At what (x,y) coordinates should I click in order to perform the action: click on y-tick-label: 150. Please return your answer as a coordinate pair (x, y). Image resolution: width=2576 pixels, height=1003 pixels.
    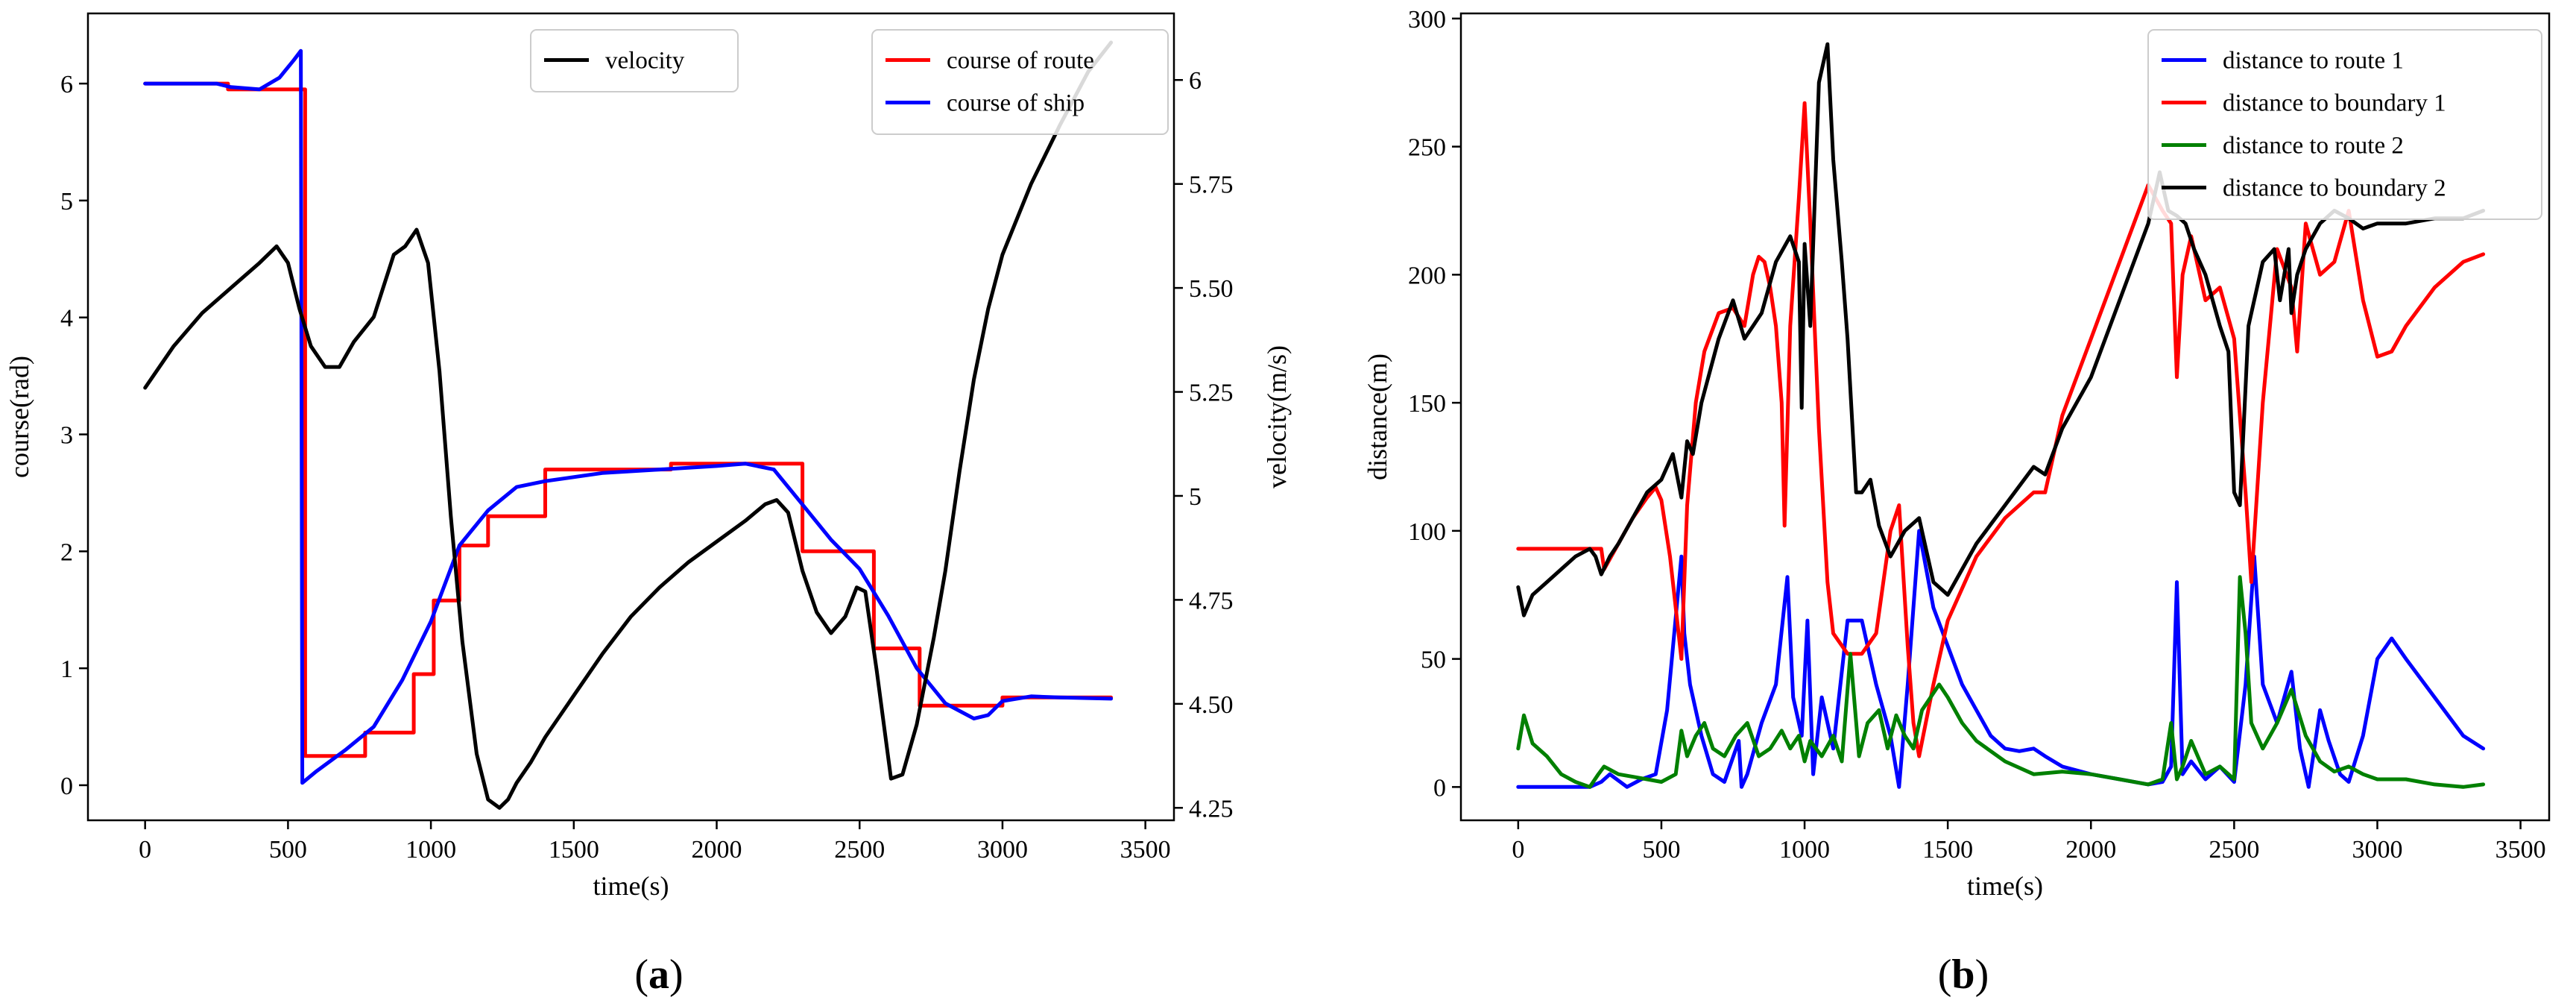
    Looking at the image, I should click on (1427, 404).